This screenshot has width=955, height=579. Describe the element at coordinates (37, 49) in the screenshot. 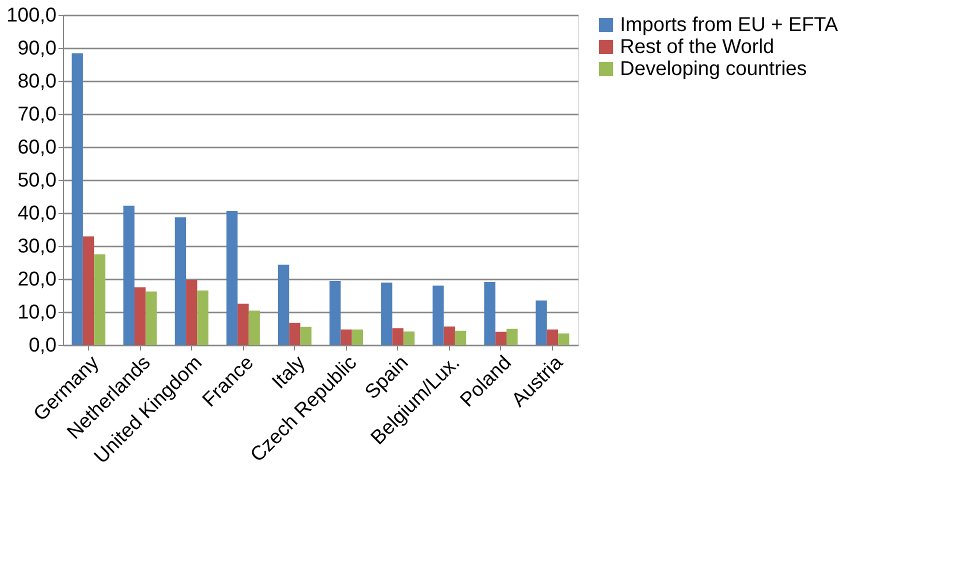

I see `y-tick-label: 90,0` at that location.